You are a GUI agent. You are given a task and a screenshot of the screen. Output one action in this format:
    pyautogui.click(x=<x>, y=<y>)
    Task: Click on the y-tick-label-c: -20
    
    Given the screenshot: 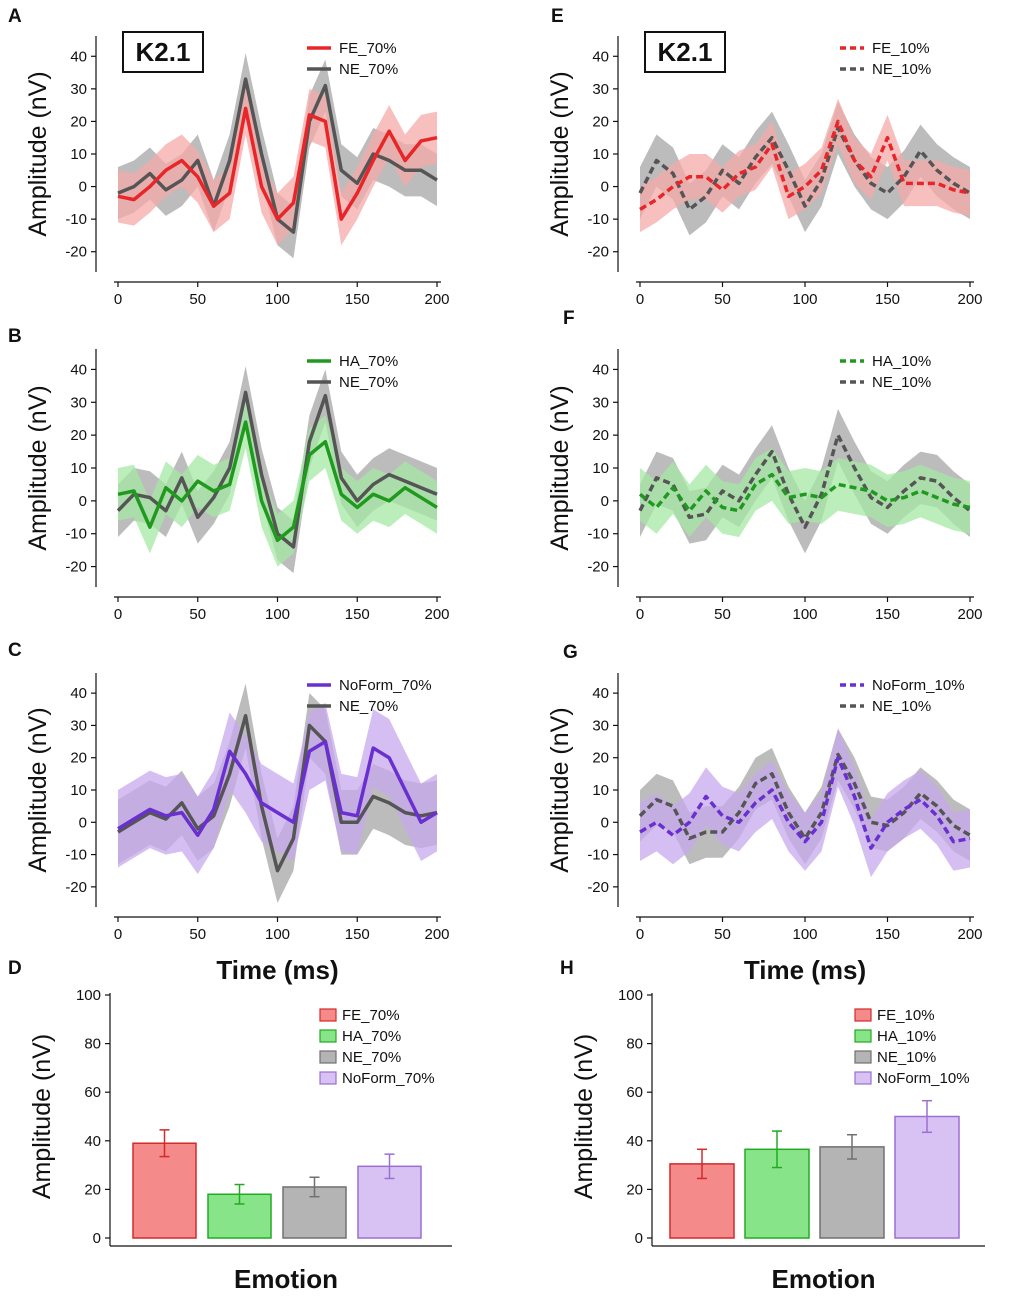 What is the action you would take?
    pyautogui.click(x=76, y=887)
    